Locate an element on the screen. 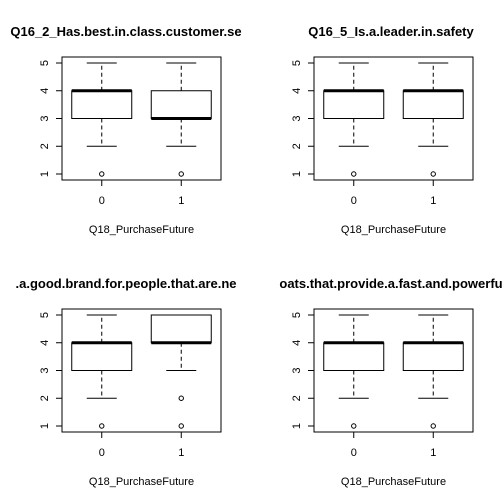 The height and width of the screenshot is (504, 504). panel-title: .a.good.brand.for.people.that.are.ne is located at coordinates (125, 283).